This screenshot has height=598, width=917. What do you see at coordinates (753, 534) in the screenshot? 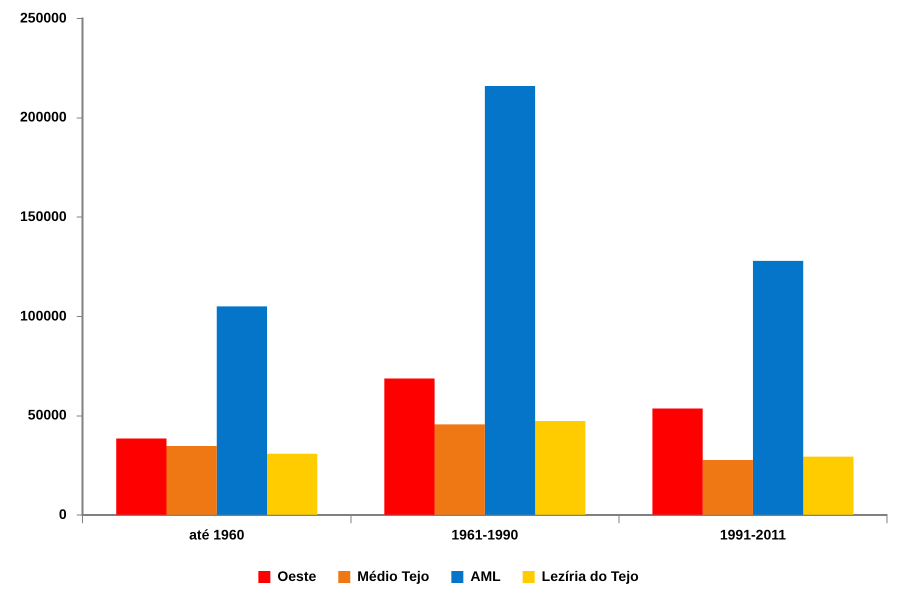
I see `x-tick-label: 1991-2011` at bounding box center [753, 534].